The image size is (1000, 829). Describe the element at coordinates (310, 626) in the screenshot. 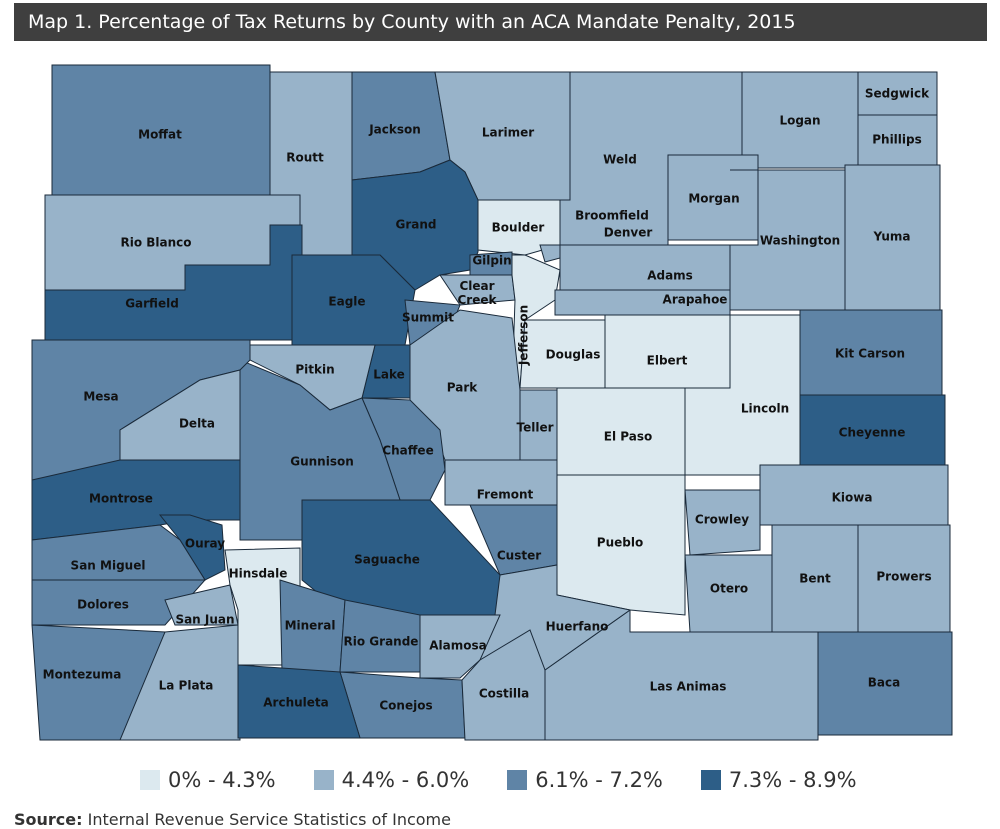

I see `county-label: Mineral` at that location.